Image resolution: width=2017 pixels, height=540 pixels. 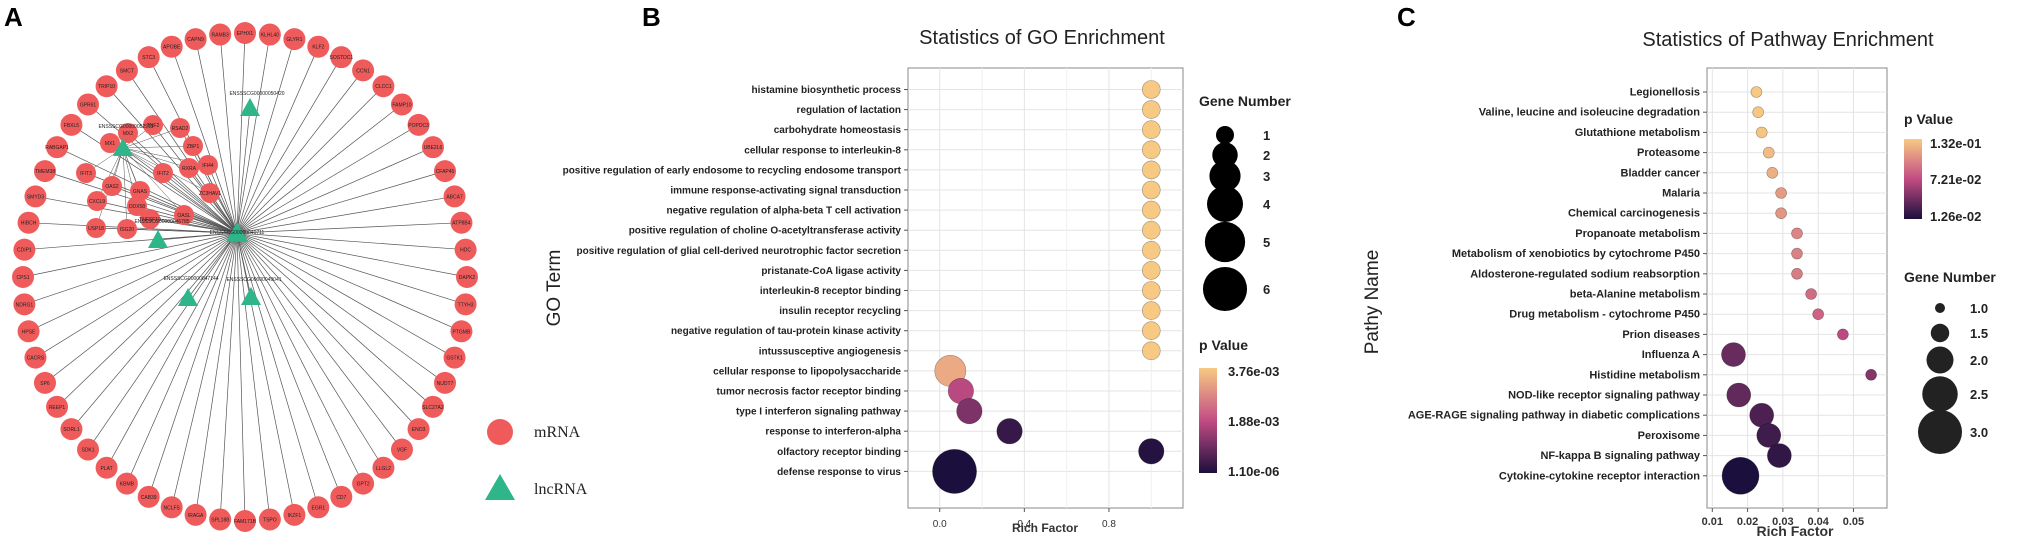 I want to click on mrna-node-label: CCN1, so click(x=363, y=71).